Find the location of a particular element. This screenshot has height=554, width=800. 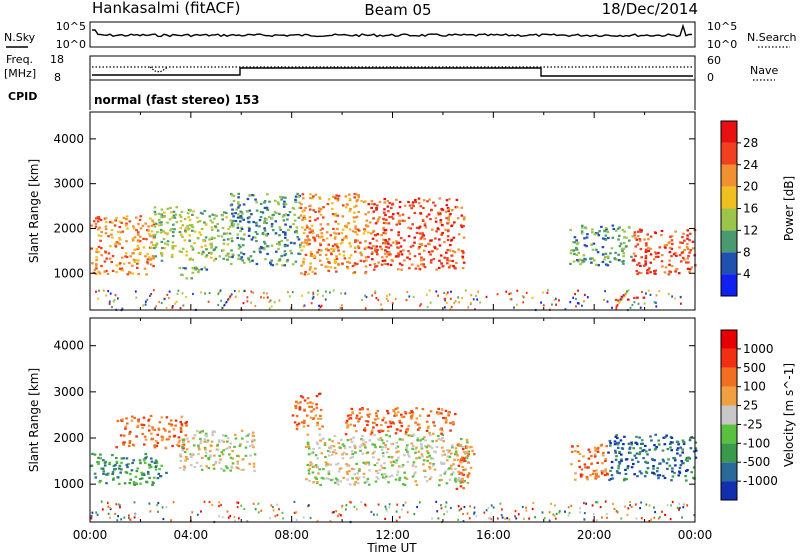

freq-strip-frame is located at coordinates (392, 68).